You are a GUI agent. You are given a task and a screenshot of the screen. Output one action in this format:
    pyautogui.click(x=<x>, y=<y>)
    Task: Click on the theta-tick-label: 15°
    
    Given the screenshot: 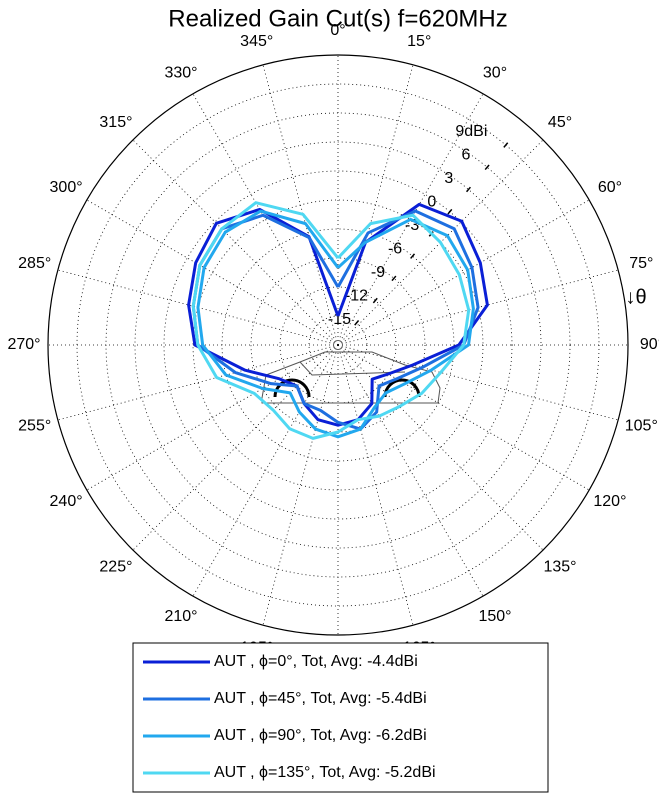 What is the action you would take?
    pyautogui.click(x=419, y=41)
    